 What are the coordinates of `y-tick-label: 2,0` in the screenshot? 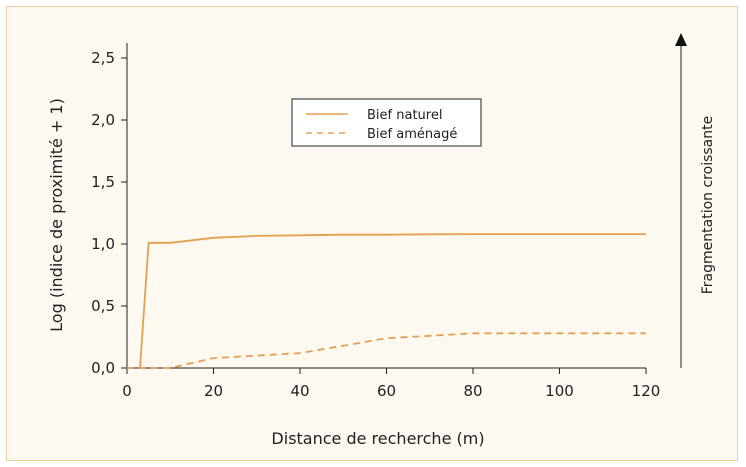 It's located at (103, 120).